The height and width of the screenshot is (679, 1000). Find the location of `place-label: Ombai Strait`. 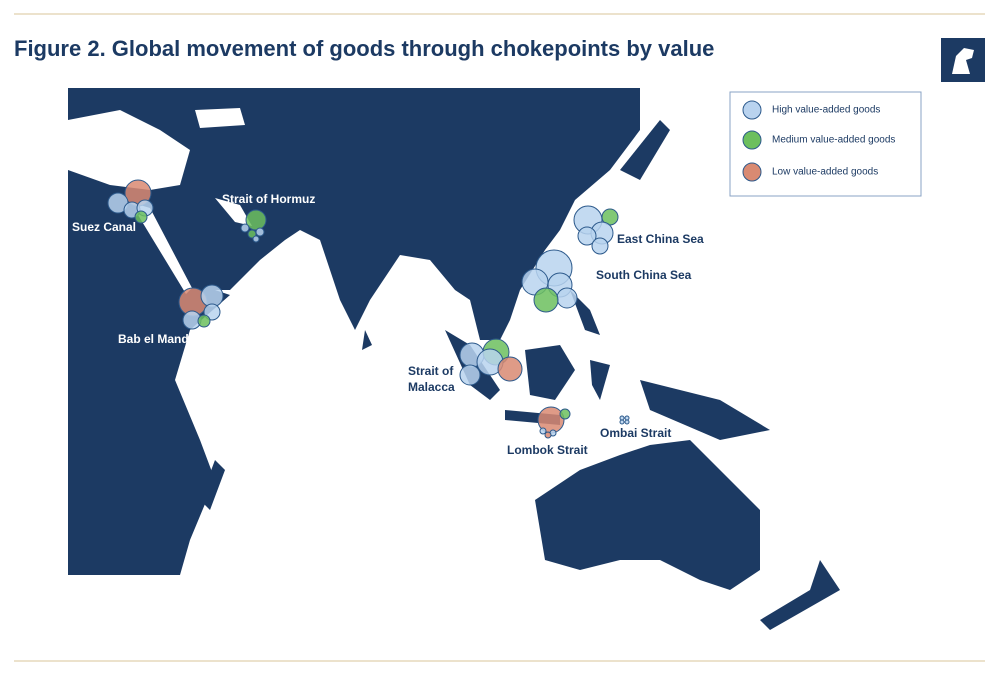

place-label: Ombai Strait is located at coordinates (635, 433).